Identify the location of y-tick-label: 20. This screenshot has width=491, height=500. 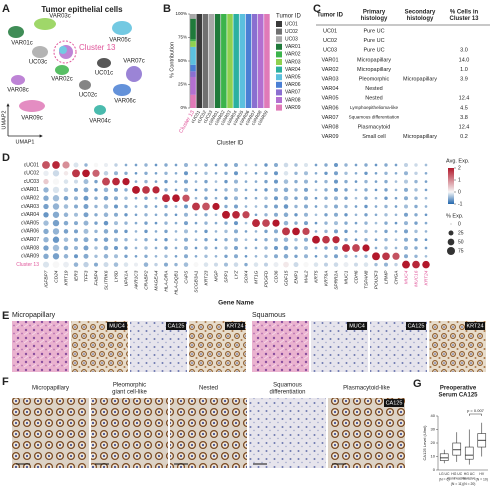
(433, 442).